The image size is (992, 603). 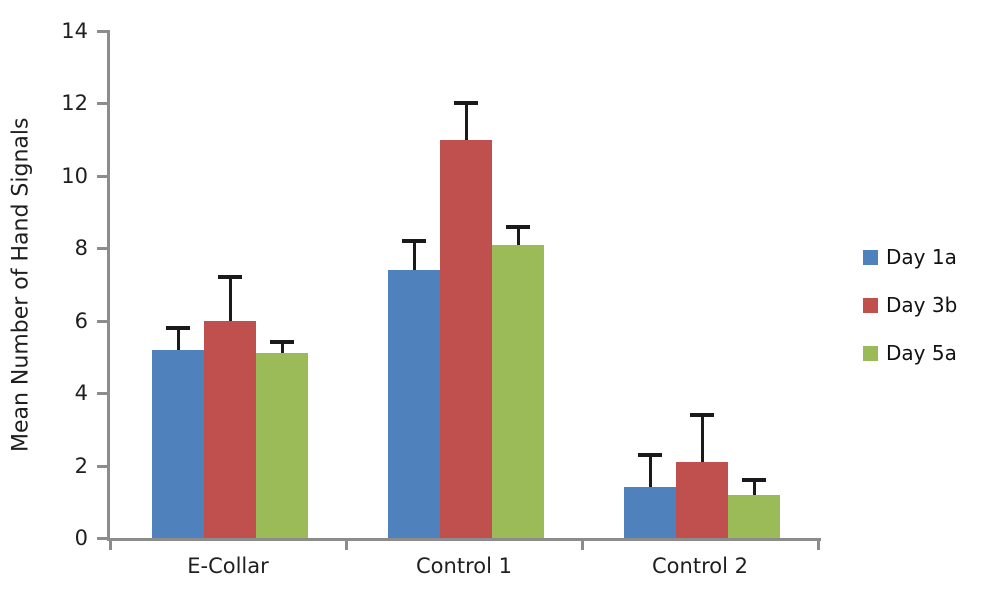 What do you see at coordinates (870, 353) in the screenshot?
I see `legend-swatch-day-5a` at bounding box center [870, 353].